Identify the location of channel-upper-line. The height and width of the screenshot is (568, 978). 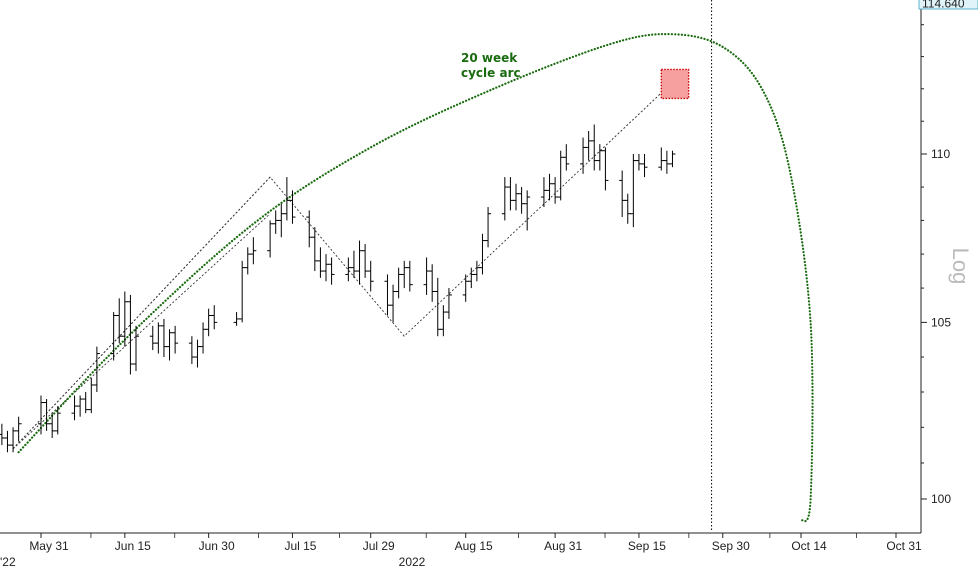
(141, 313).